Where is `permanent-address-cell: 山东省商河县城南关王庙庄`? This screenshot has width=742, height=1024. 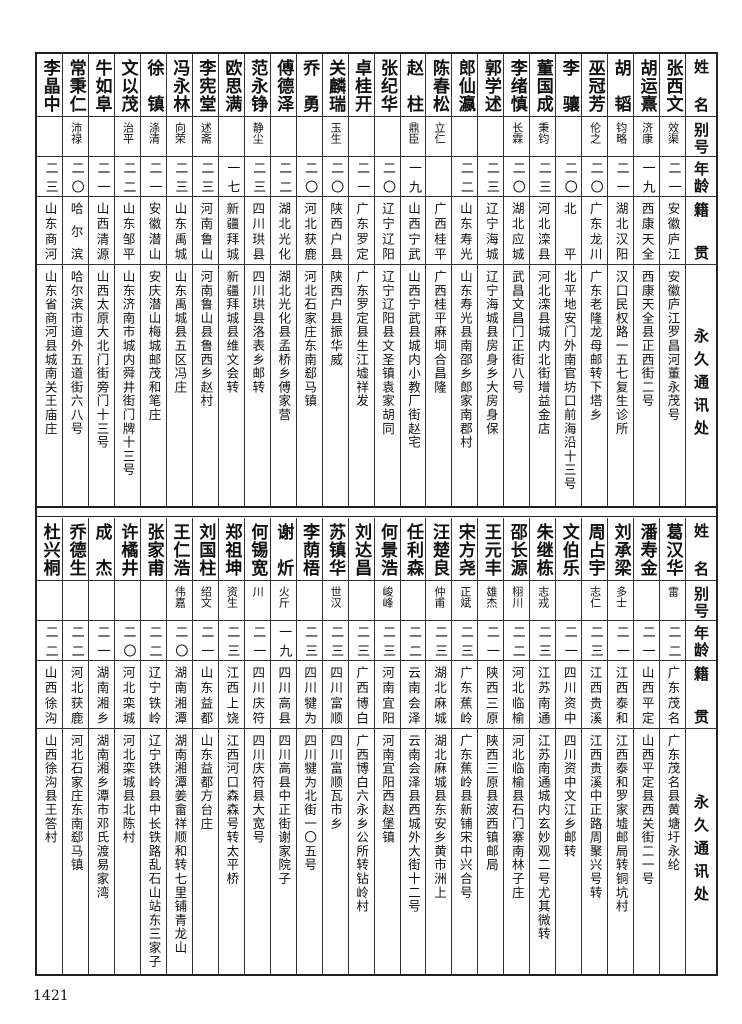
permanent-address-cell: 山东省商河县城南关王庙庄 is located at coordinates (49, 385).